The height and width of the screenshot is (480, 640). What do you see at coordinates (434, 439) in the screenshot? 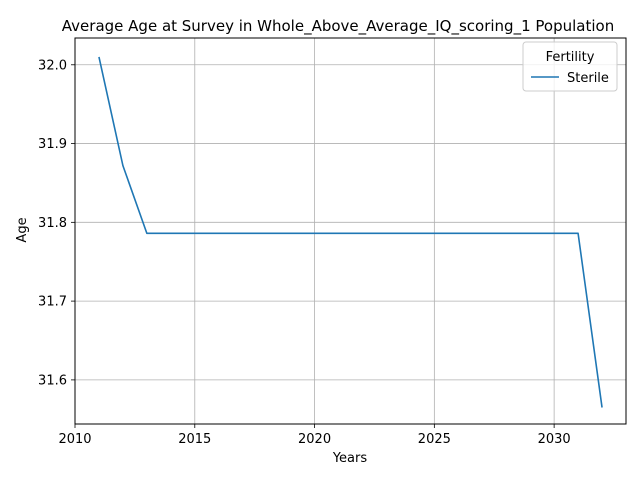
I see `x-tick-label: 2025` at bounding box center [434, 439].